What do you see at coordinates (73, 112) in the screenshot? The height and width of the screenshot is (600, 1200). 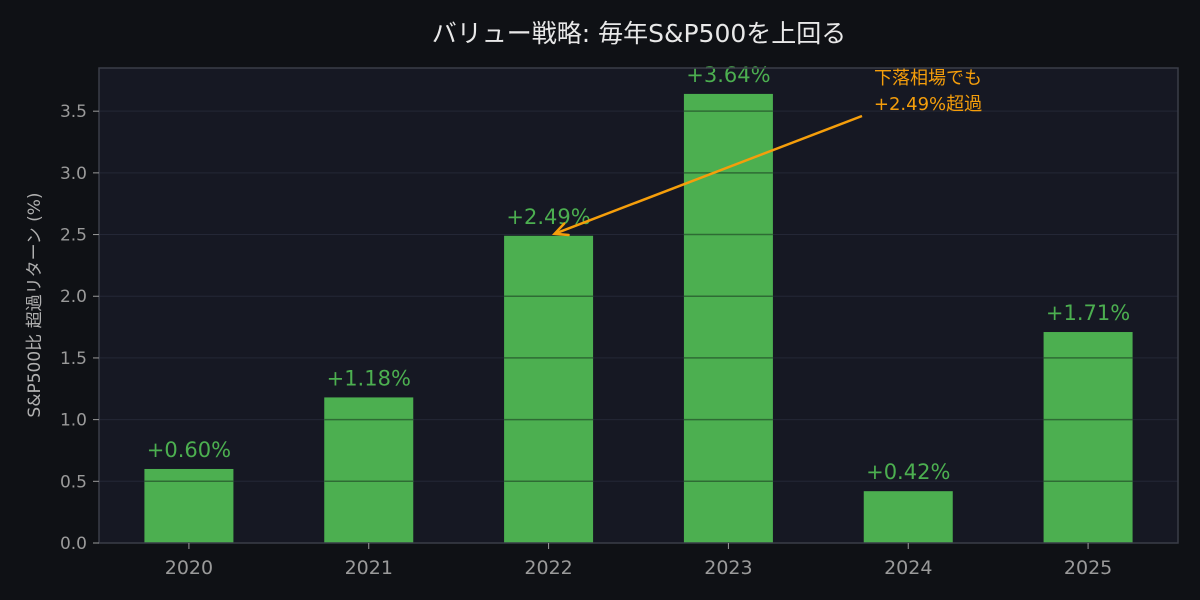 I see `y-tick-label: 3.5` at bounding box center [73, 112].